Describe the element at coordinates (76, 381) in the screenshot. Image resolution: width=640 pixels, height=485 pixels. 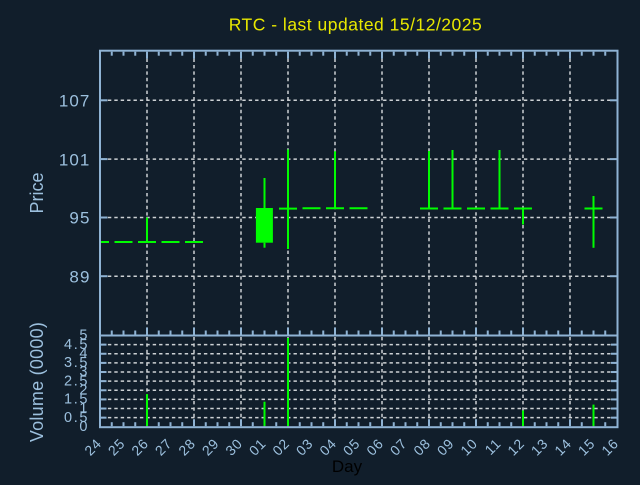
I see `svg-text: 2.5` at that location.